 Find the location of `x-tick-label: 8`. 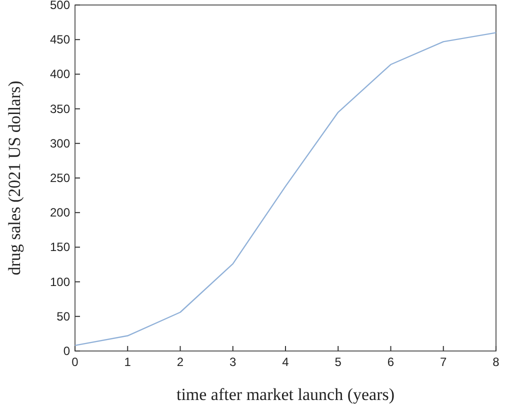

x-tick-label: 8 is located at coordinates (496, 362).